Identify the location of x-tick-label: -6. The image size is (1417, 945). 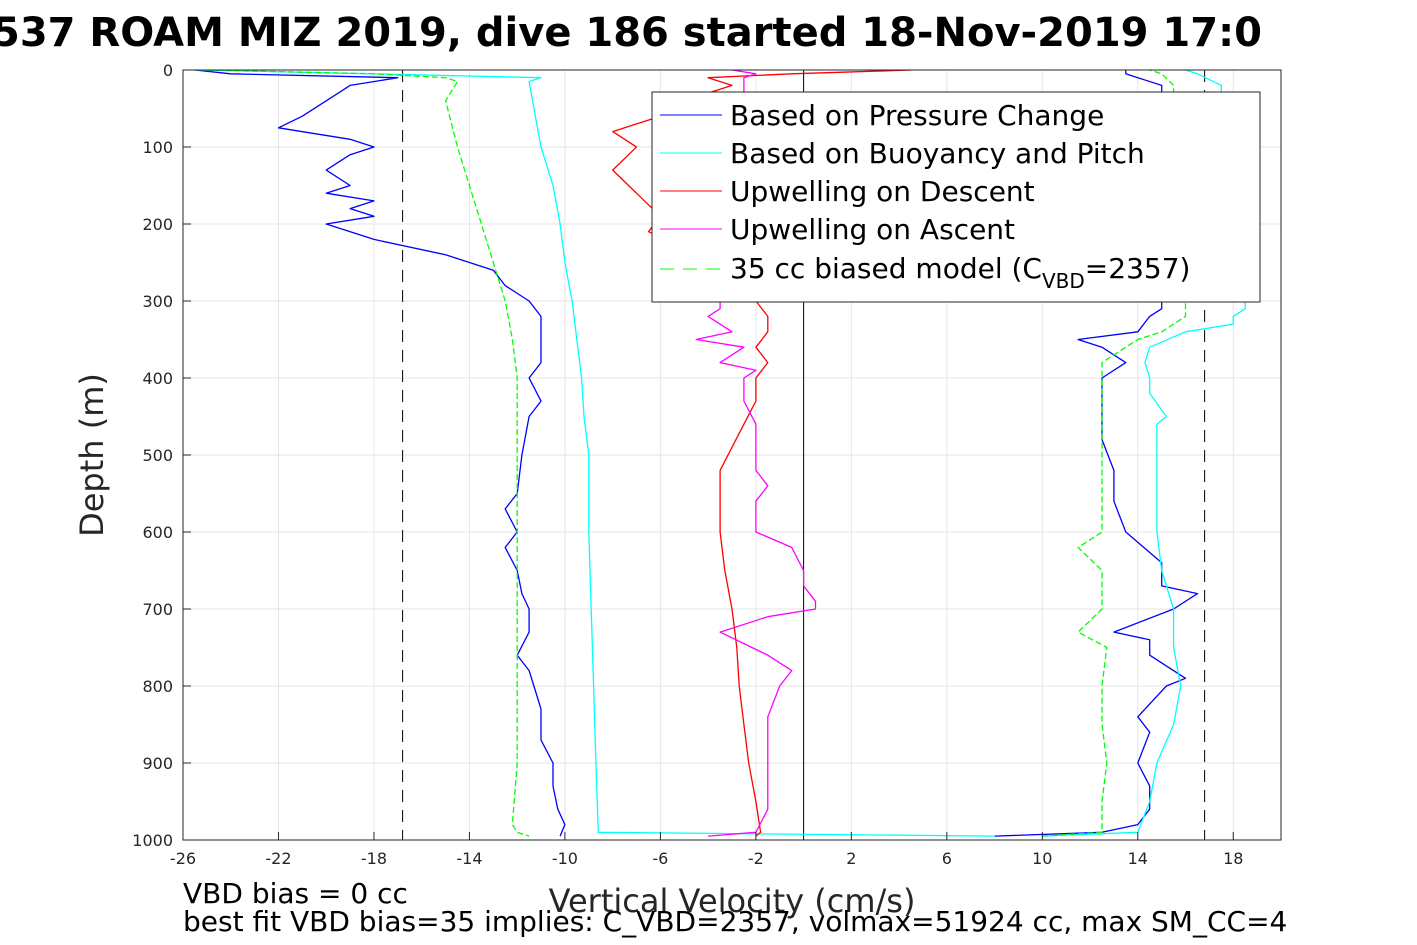
(660, 858).